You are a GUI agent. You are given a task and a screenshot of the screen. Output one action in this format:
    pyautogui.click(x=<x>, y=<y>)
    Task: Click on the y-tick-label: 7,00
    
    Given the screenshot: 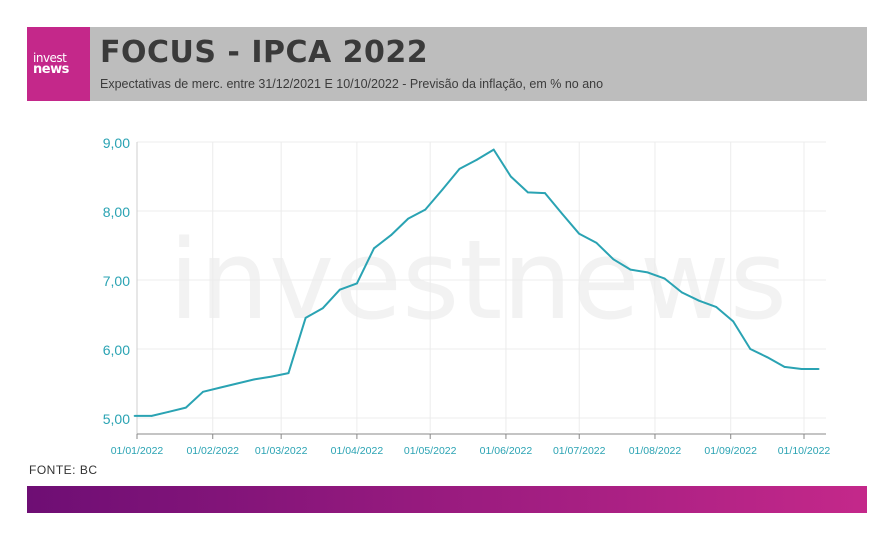 What is the action you would take?
    pyautogui.click(x=116, y=281)
    